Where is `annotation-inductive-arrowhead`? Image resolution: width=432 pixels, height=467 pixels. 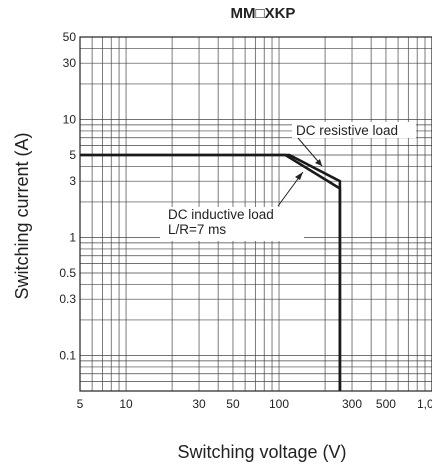
annotation-inductive-arrowhead is located at coordinates (299, 176).